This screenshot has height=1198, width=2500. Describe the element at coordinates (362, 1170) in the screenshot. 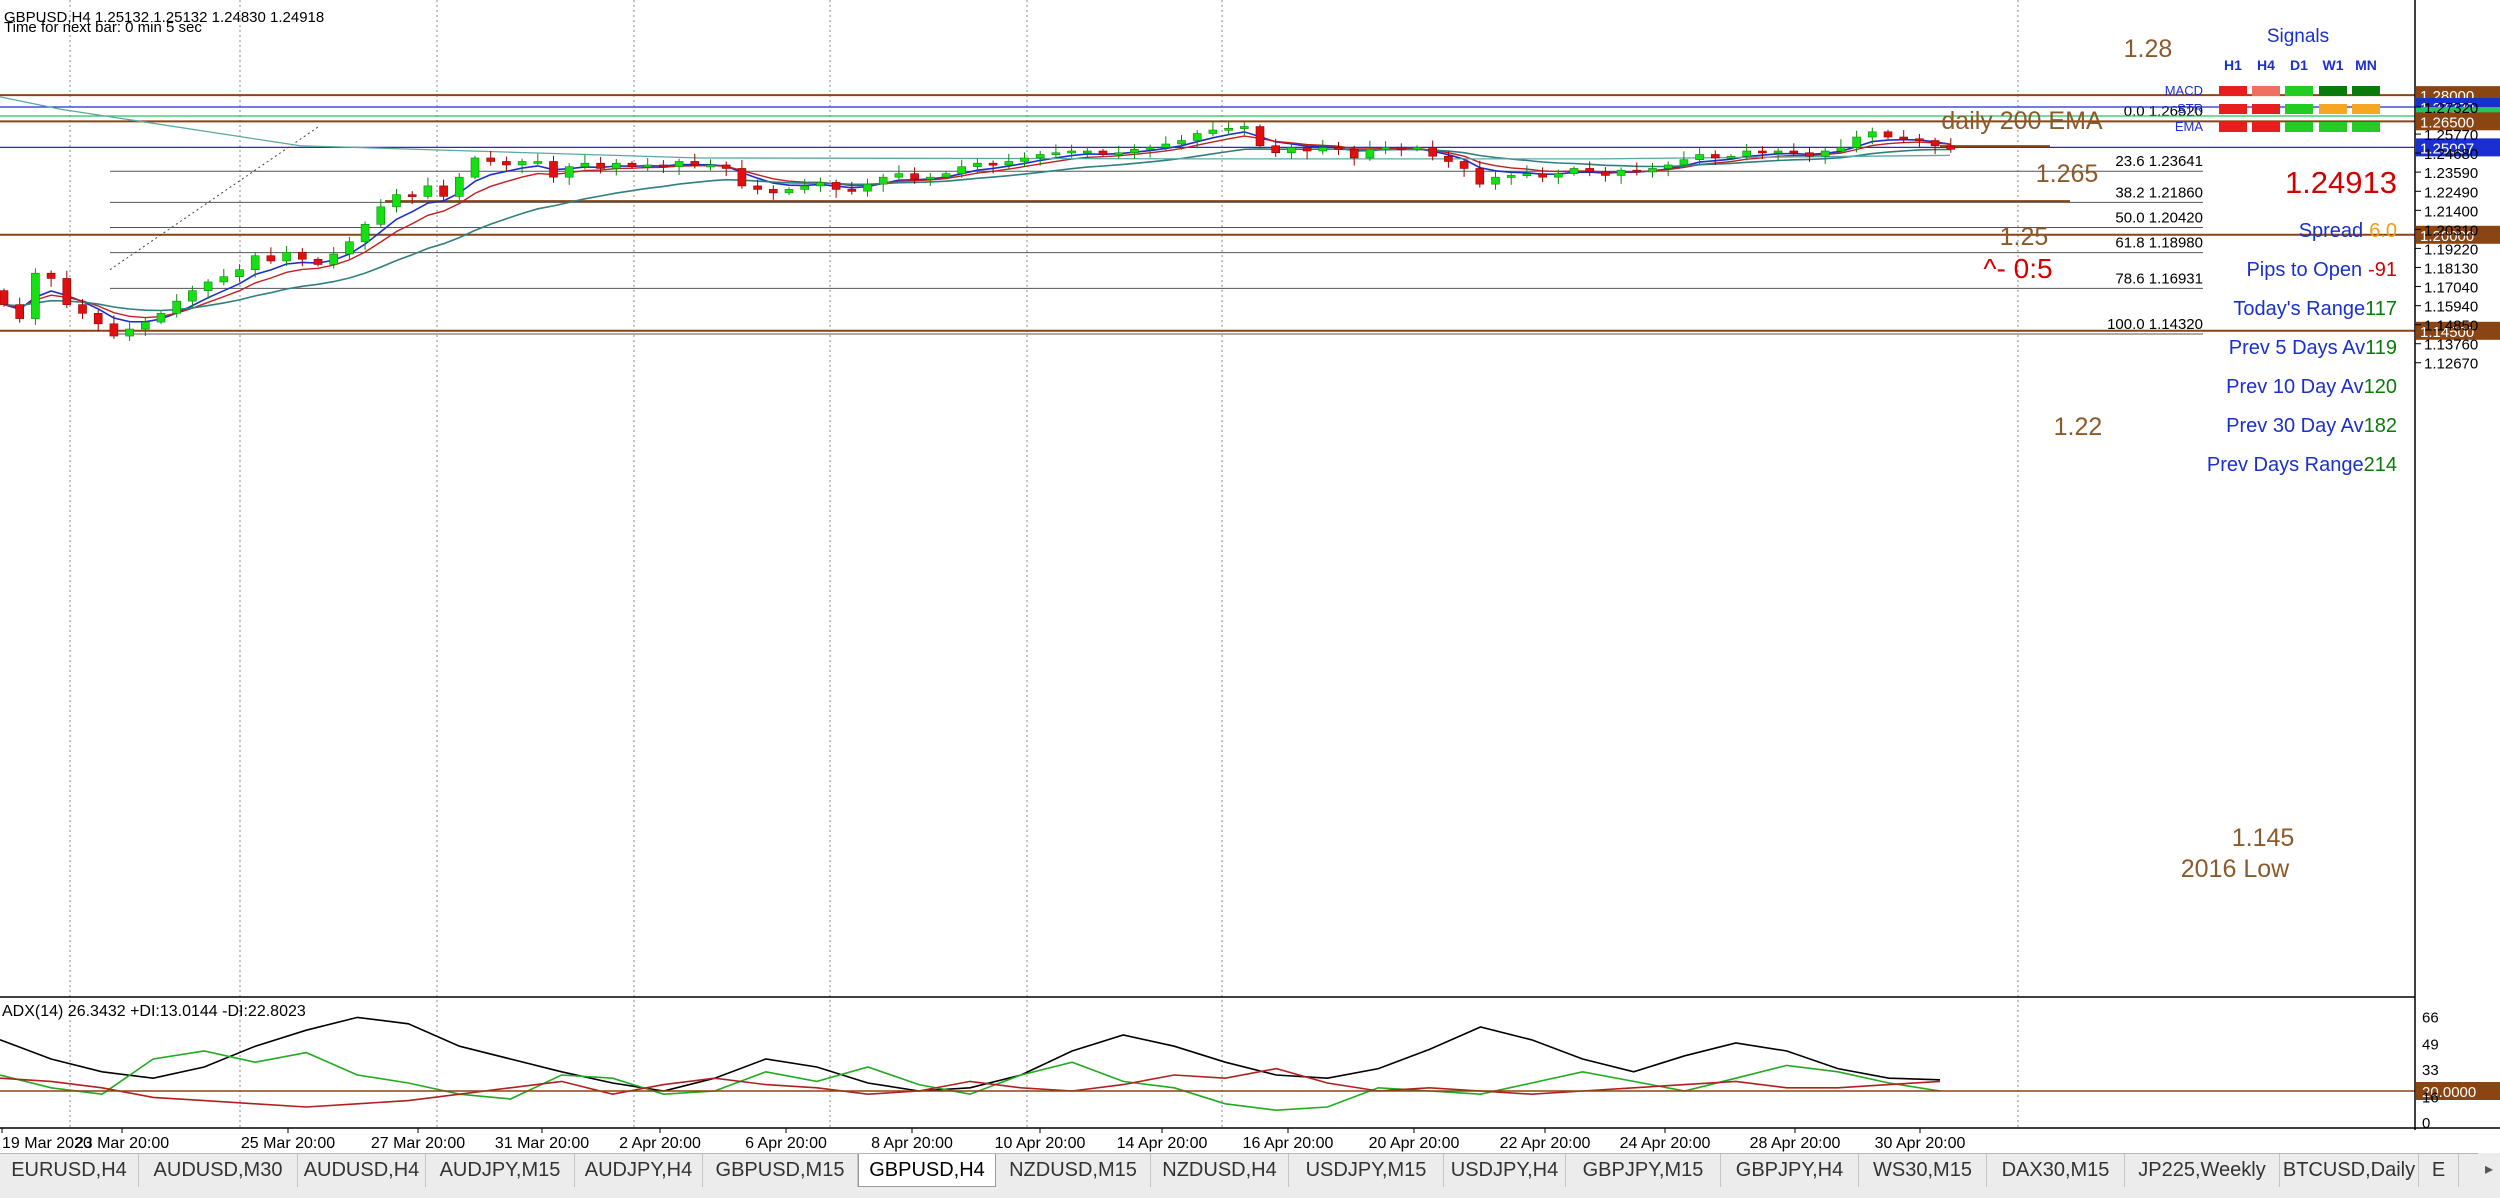

I see `chart-tab: AUDUSD,H4` at that location.